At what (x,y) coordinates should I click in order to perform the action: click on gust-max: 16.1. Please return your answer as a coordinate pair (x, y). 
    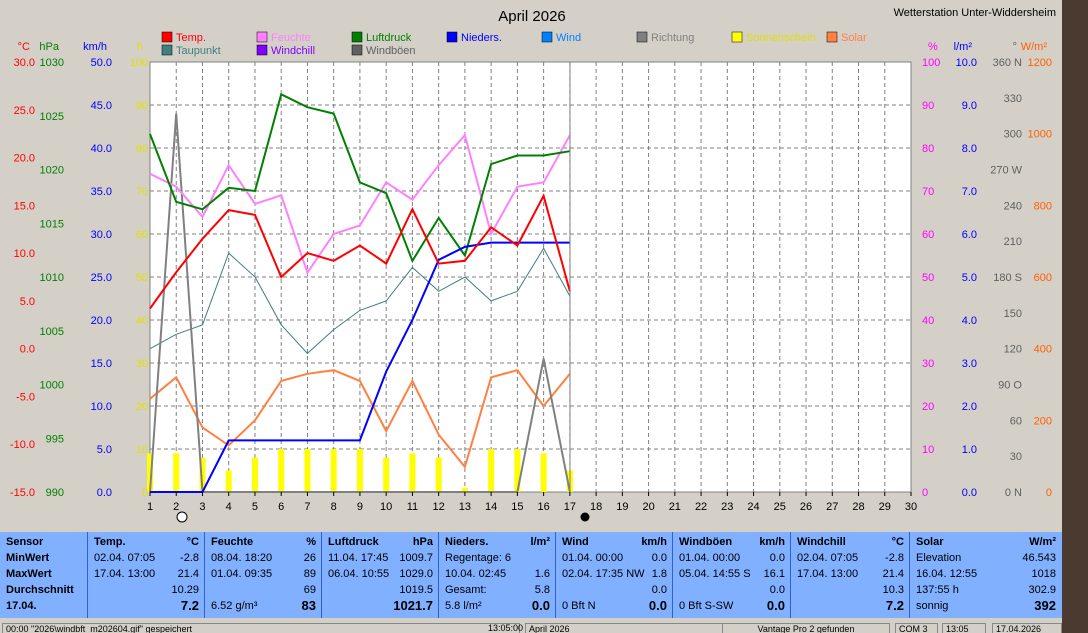
    Looking at the image, I should click on (774, 574).